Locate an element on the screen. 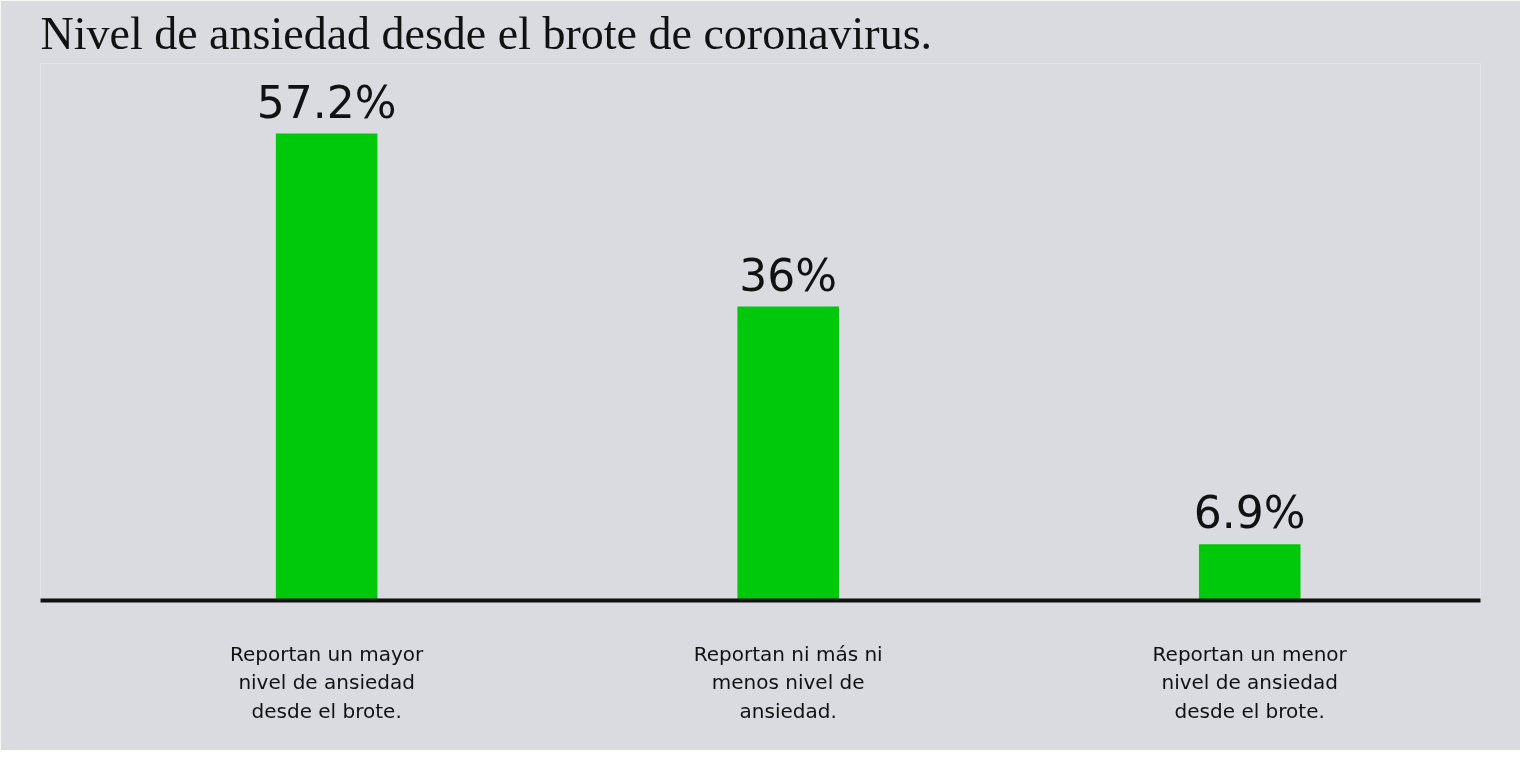 This screenshot has width=1536, height=768. data-label: 6.9% is located at coordinates (1249, 513).